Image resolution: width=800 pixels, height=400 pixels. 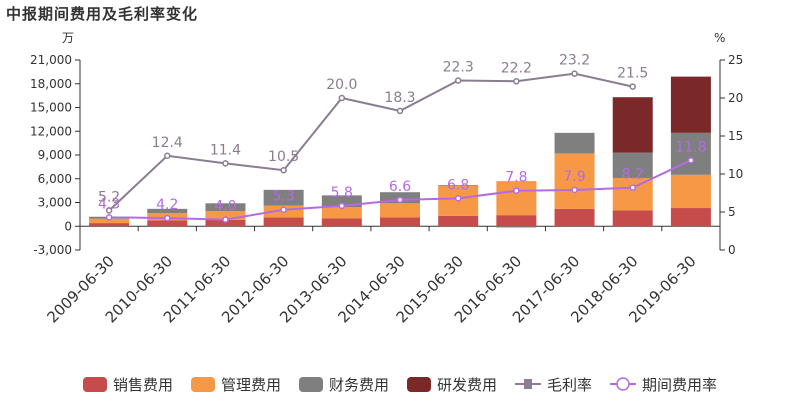 What do you see at coordinates (735, 174) in the screenshot?
I see `y-right-tick-label: 10` at bounding box center [735, 174].